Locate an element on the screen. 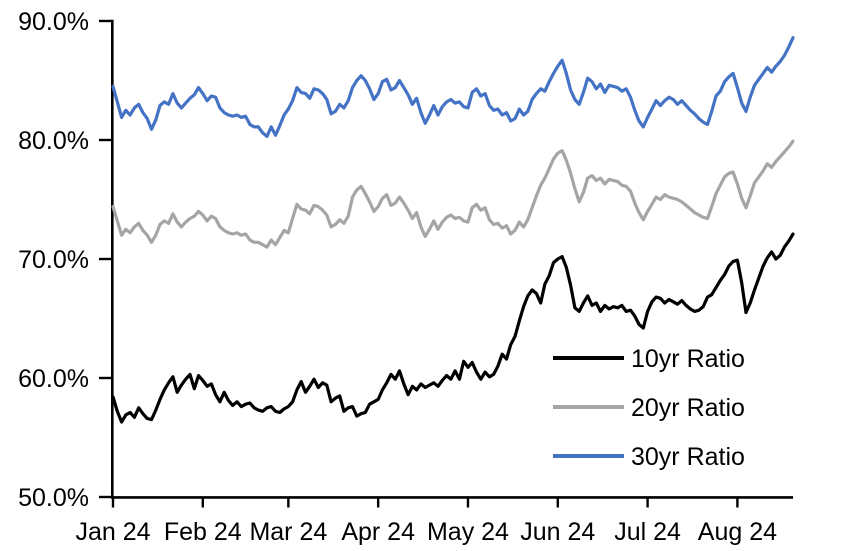  chart-legend: 10yr Ratio 20yr Ratio 30yr Ratio is located at coordinates (649, 408).